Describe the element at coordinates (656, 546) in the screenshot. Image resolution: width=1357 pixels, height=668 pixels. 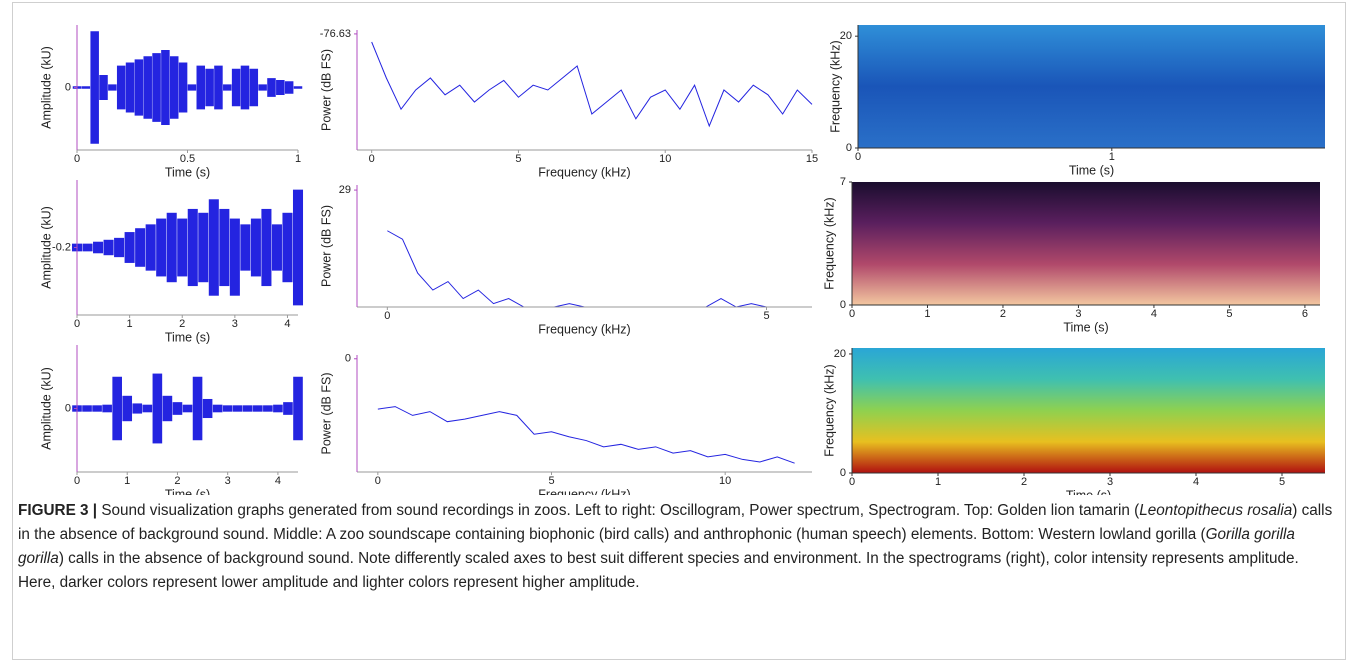
I see `caption-species: Gorilla gorilla gorilla` at that location.